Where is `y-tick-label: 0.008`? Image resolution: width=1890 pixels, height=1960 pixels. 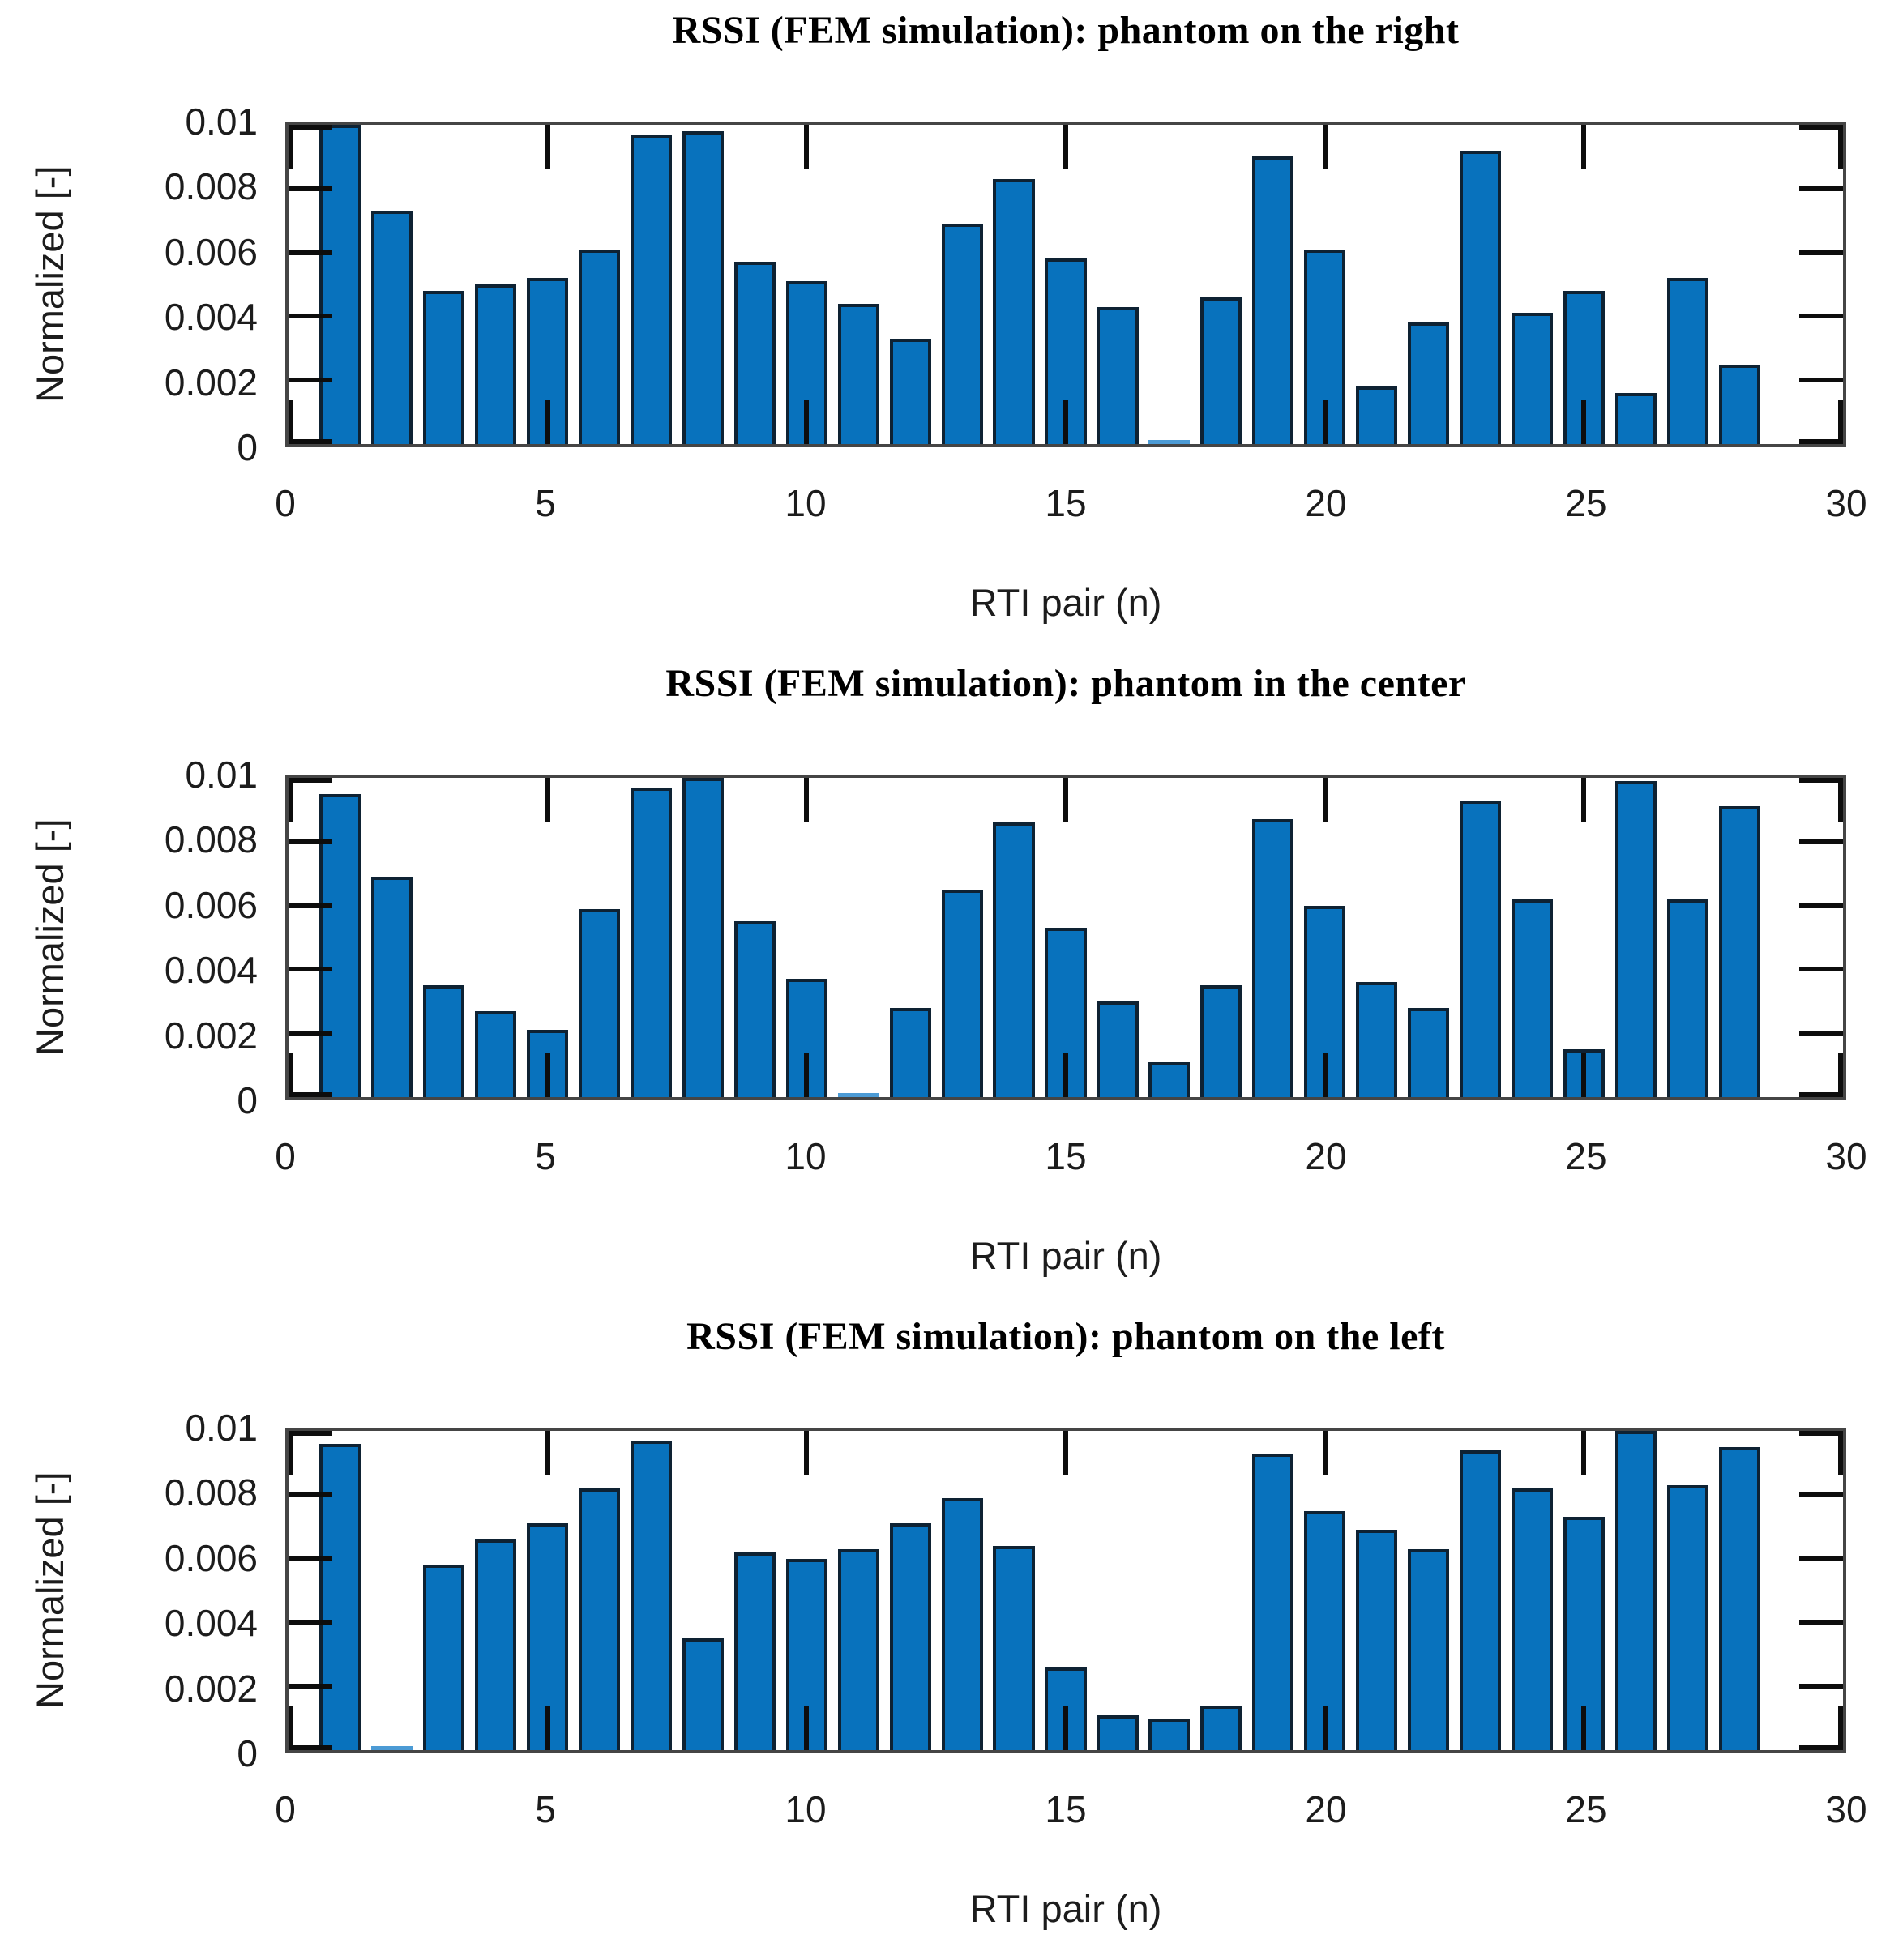 y-tick-label: 0.008 is located at coordinates (211, 186).